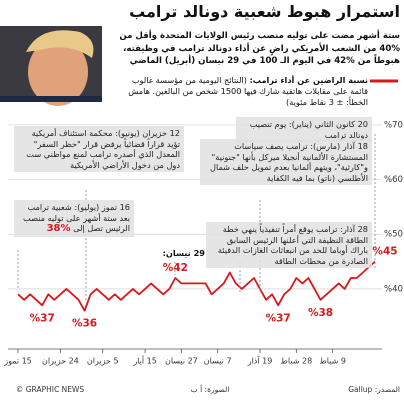  Describe the element at coordinates (332, 361) in the screenshot. I see `x-tick-label: 9 شباط` at that location.